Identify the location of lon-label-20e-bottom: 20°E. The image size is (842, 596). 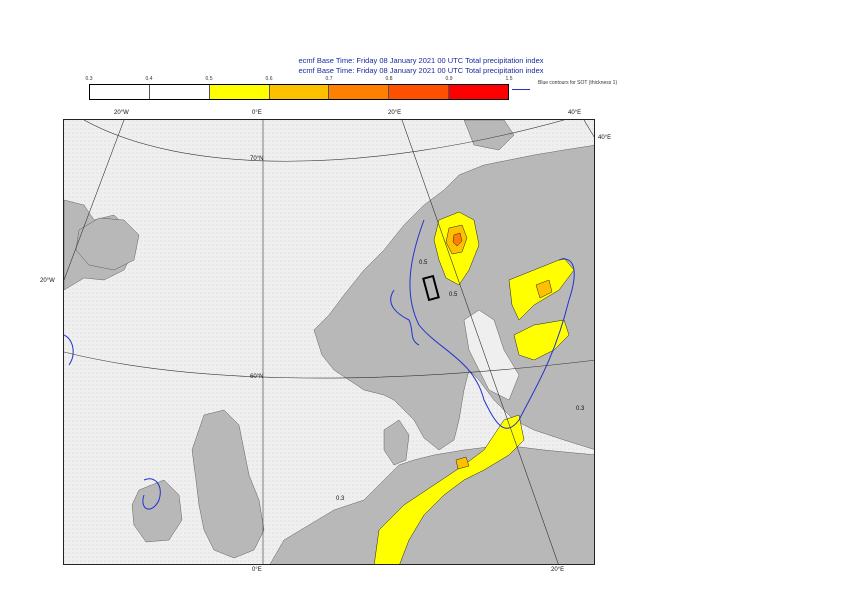
(558, 570).